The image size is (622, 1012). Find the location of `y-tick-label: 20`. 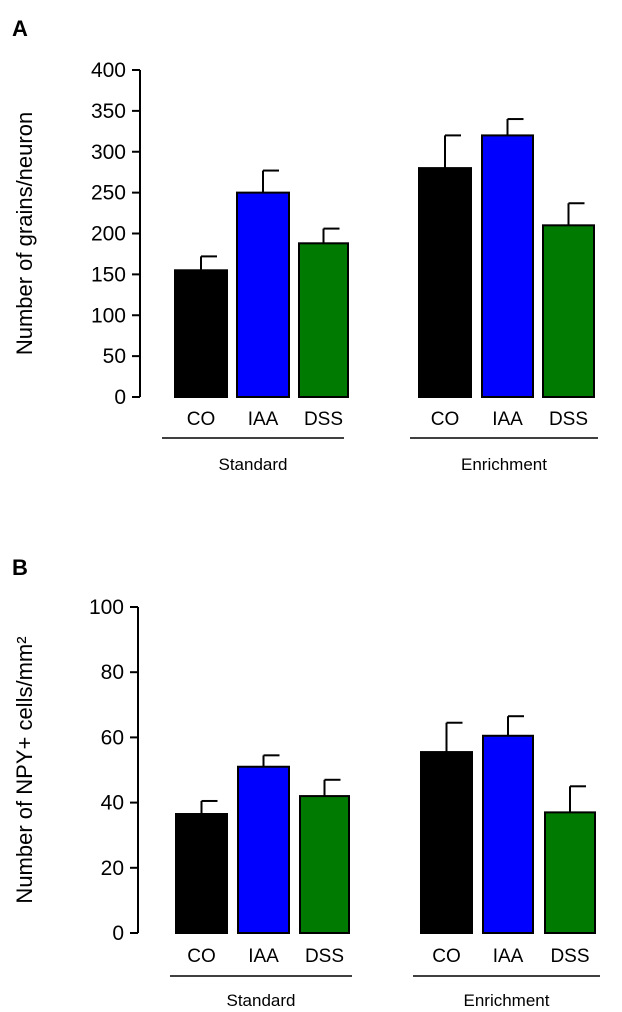

y-tick-label: 20 is located at coordinates (112, 868).